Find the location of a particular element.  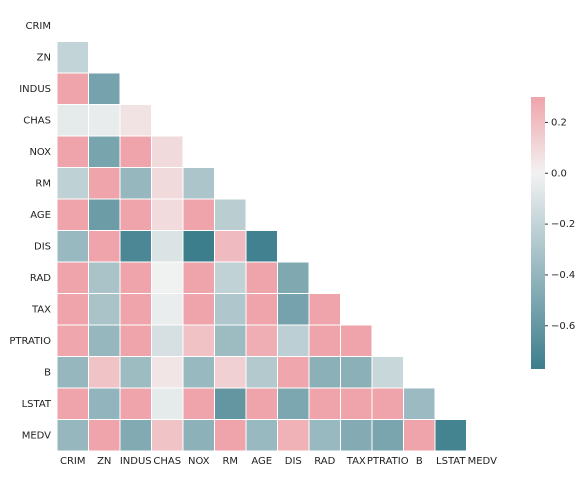

y-tick-label: CRIM is located at coordinates (38, 26).